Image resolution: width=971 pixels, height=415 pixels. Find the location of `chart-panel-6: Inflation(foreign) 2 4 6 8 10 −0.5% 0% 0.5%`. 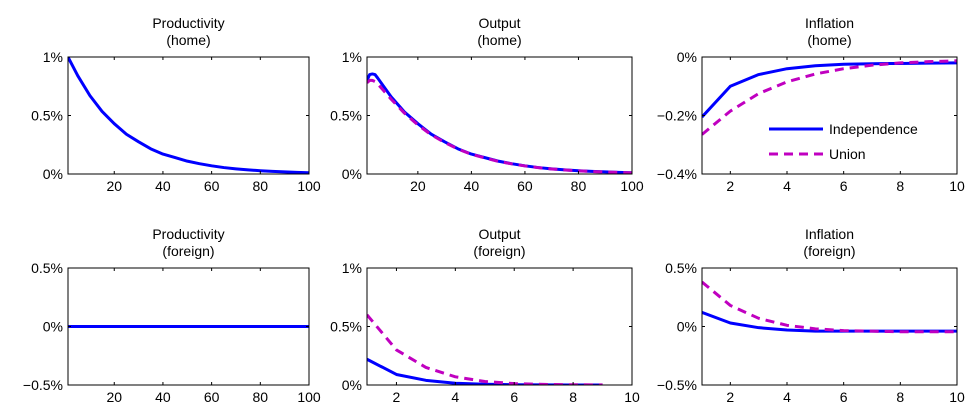

chart-panel-6: Inflation(foreign) 2 4 6 8 10 −0.5% 0% 0.5% is located at coordinates (811, 315).